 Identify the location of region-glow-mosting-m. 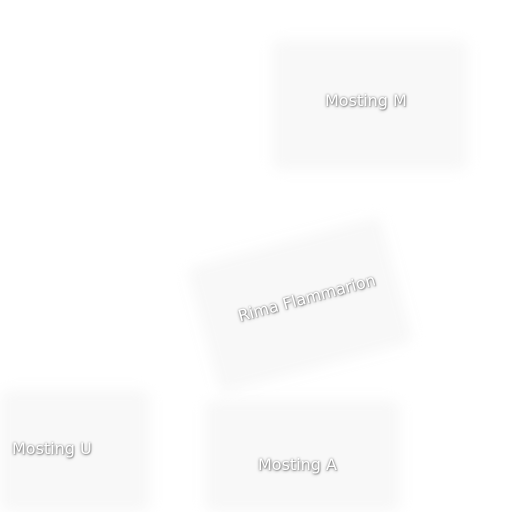
(370, 105).